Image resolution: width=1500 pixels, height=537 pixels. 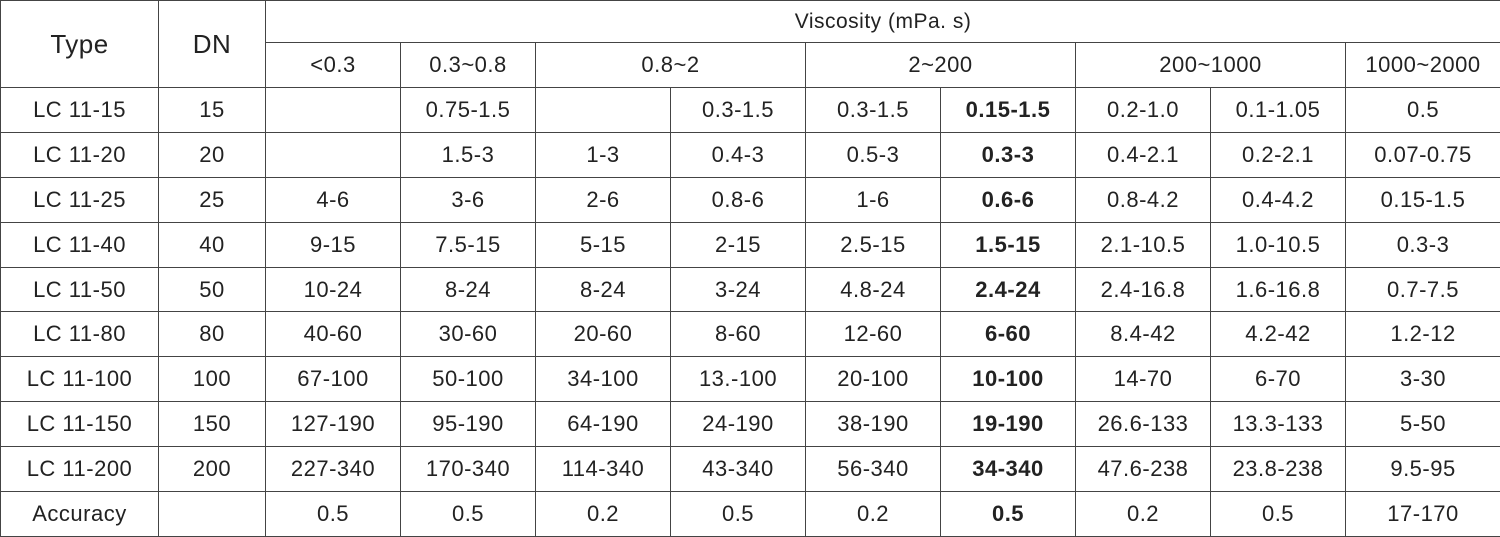 What do you see at coordinates (941, 65) in the screenshot?
I see `range-header: 2~200` at bounding box center [941, 65].